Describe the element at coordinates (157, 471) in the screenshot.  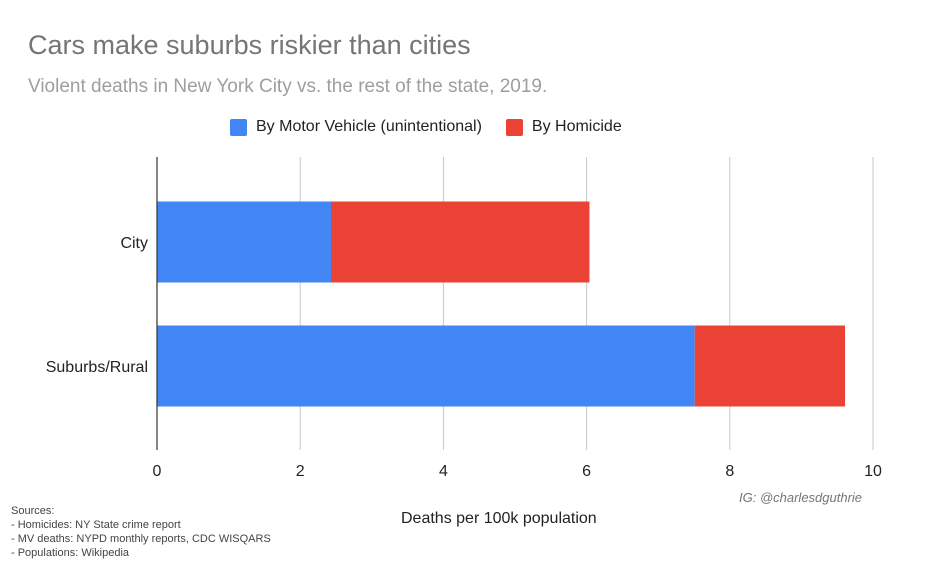
I see `x-tick-label-0: 0` at that location.